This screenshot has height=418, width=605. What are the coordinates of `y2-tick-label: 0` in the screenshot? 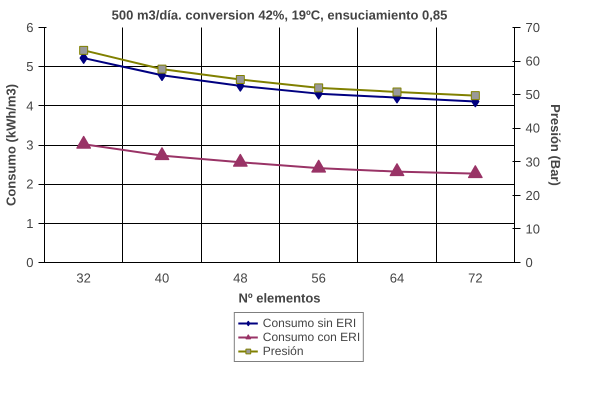 It's located at (529, 262).